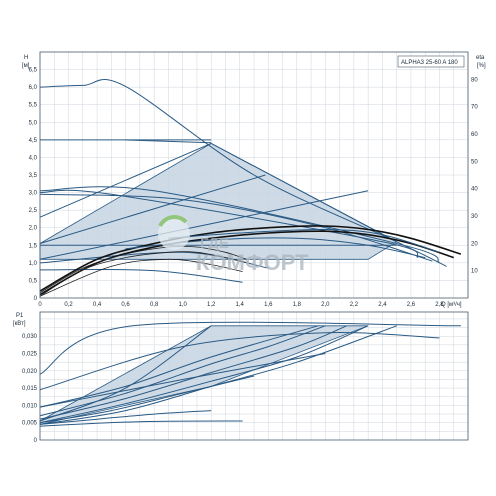  Describe the element at coordinates (30, 372) in the screenshot. I see `power-tick-label: 0,020` at that location.